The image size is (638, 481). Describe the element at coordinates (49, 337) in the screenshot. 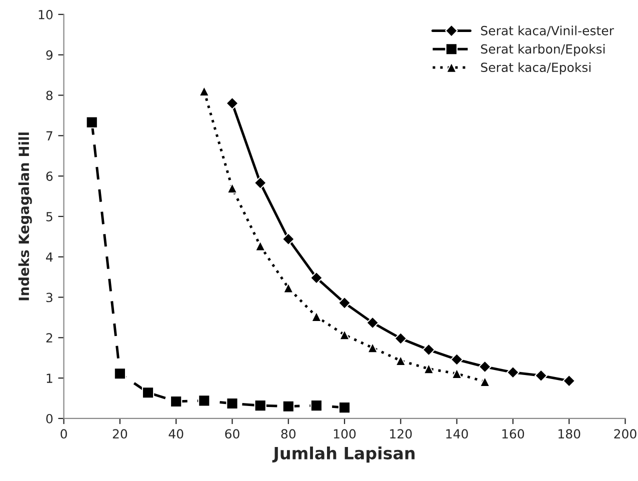

I see `y-tick-label: 2` at that location.